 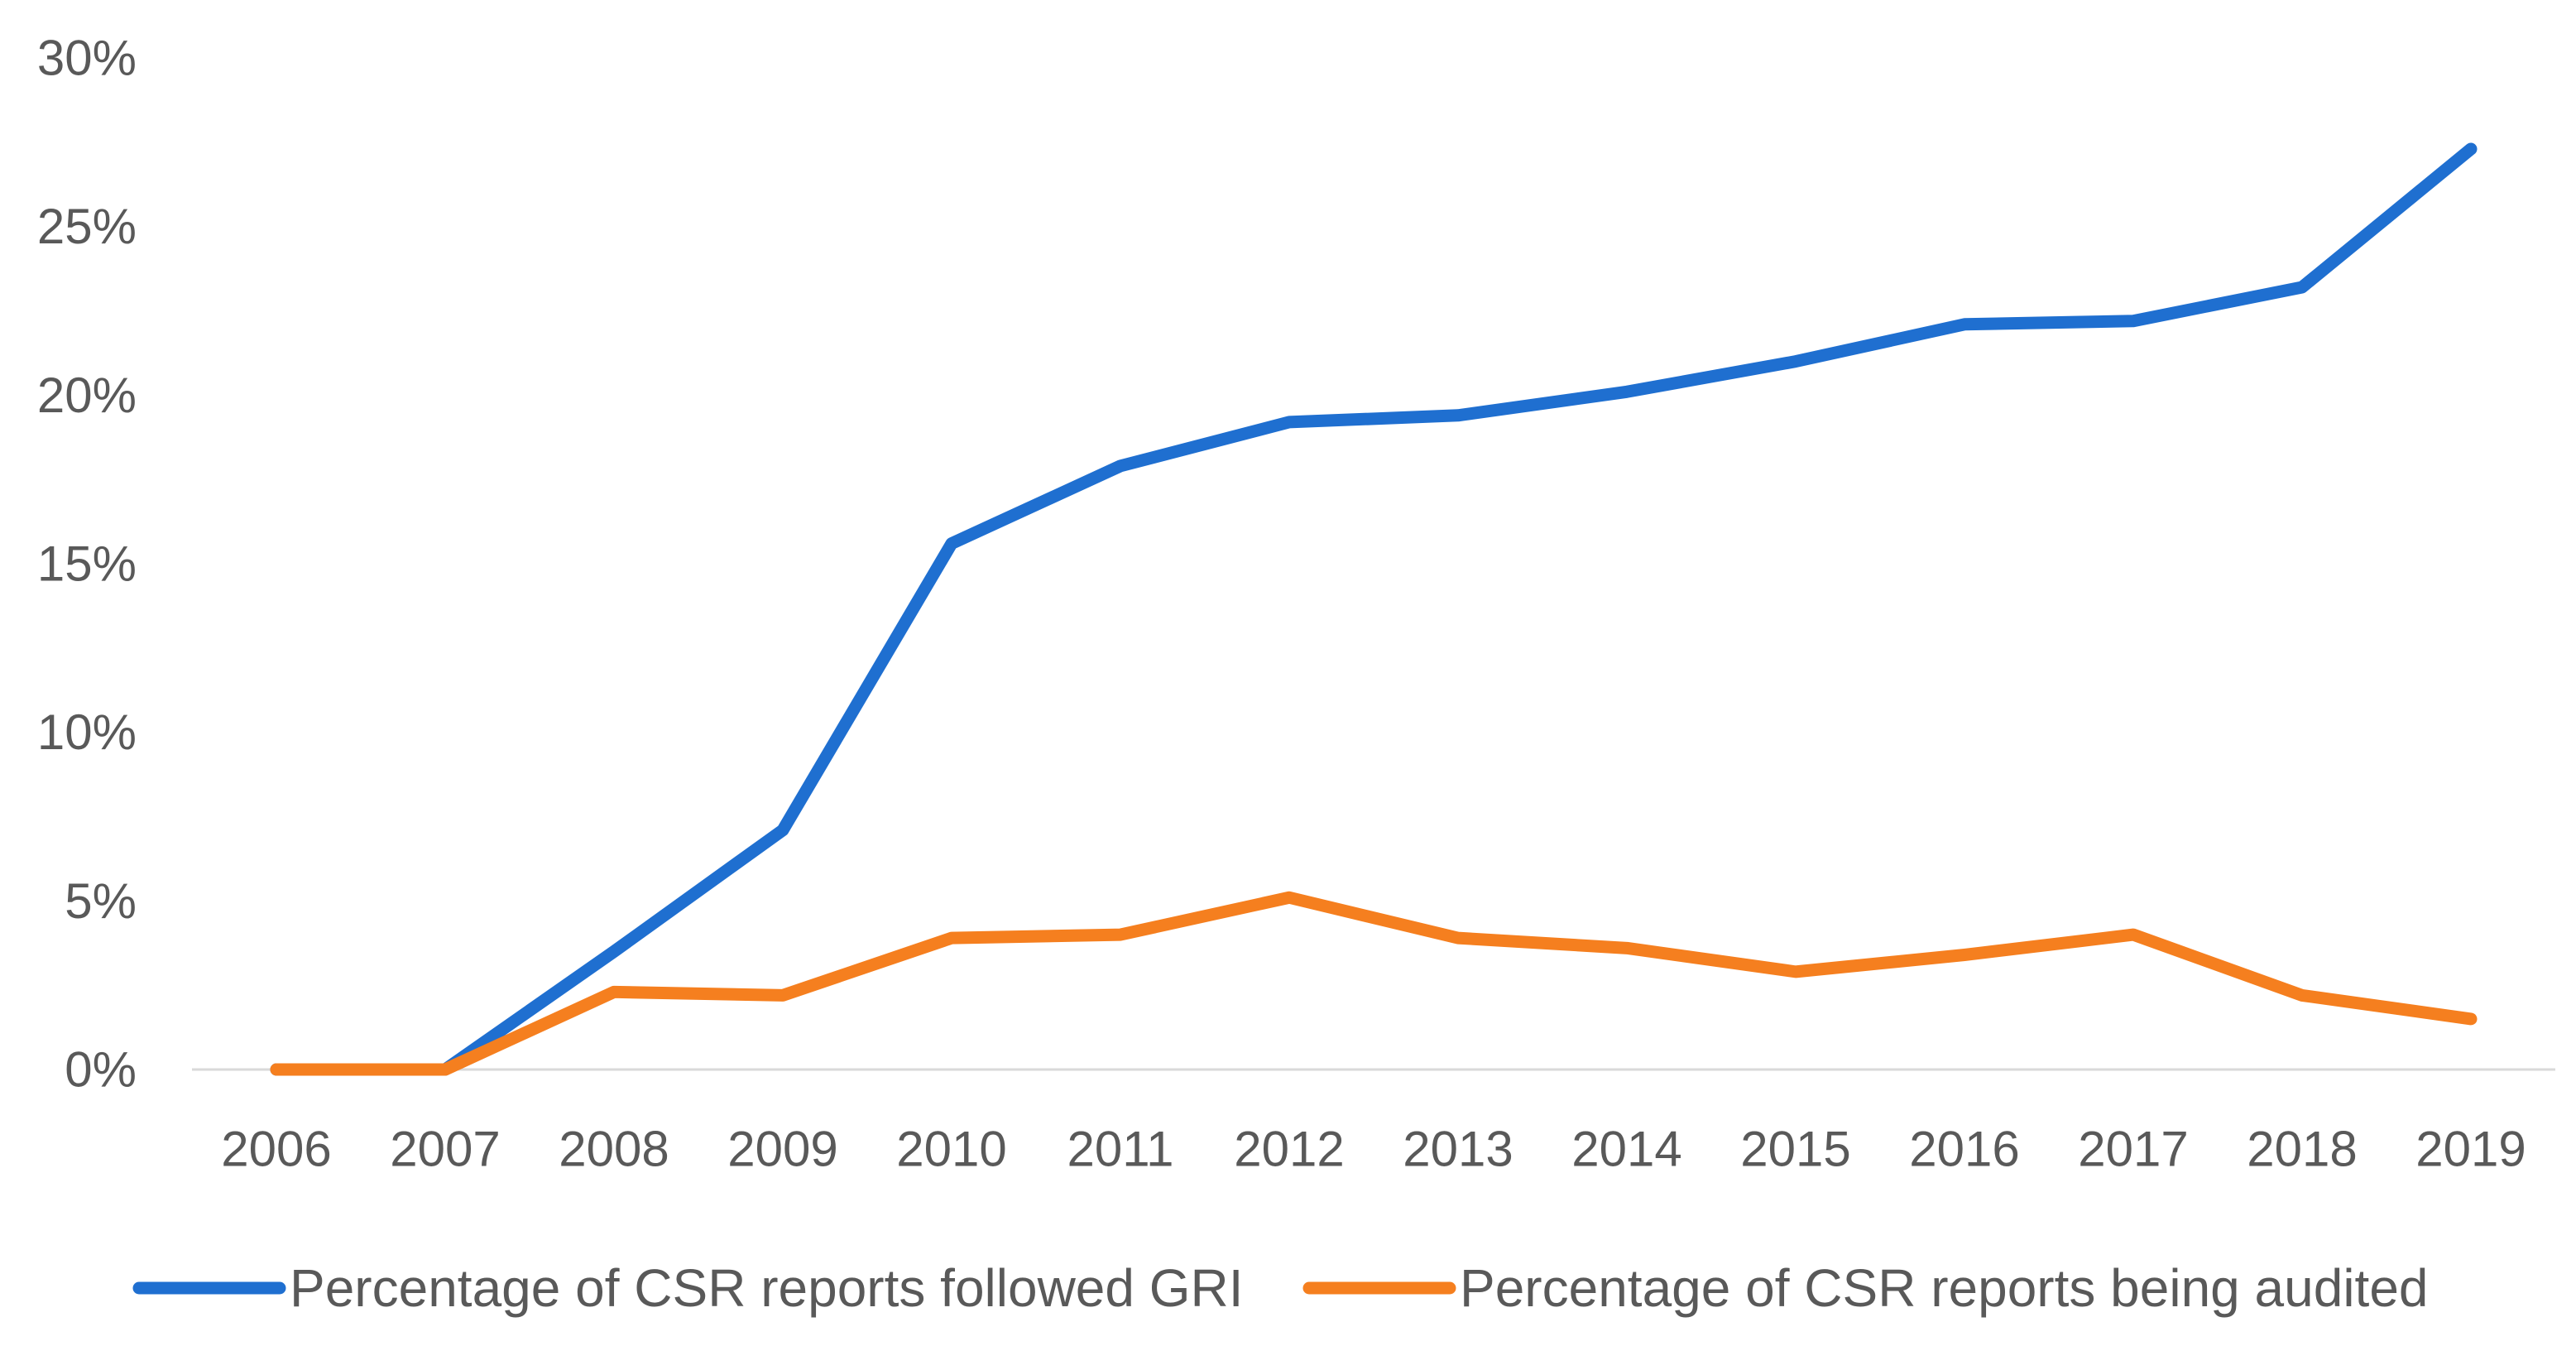 What do you see at coordinates (101, 1070) in the screenshot?
I see `y-tick-label: 0%` at bounding box center [101, 1070].